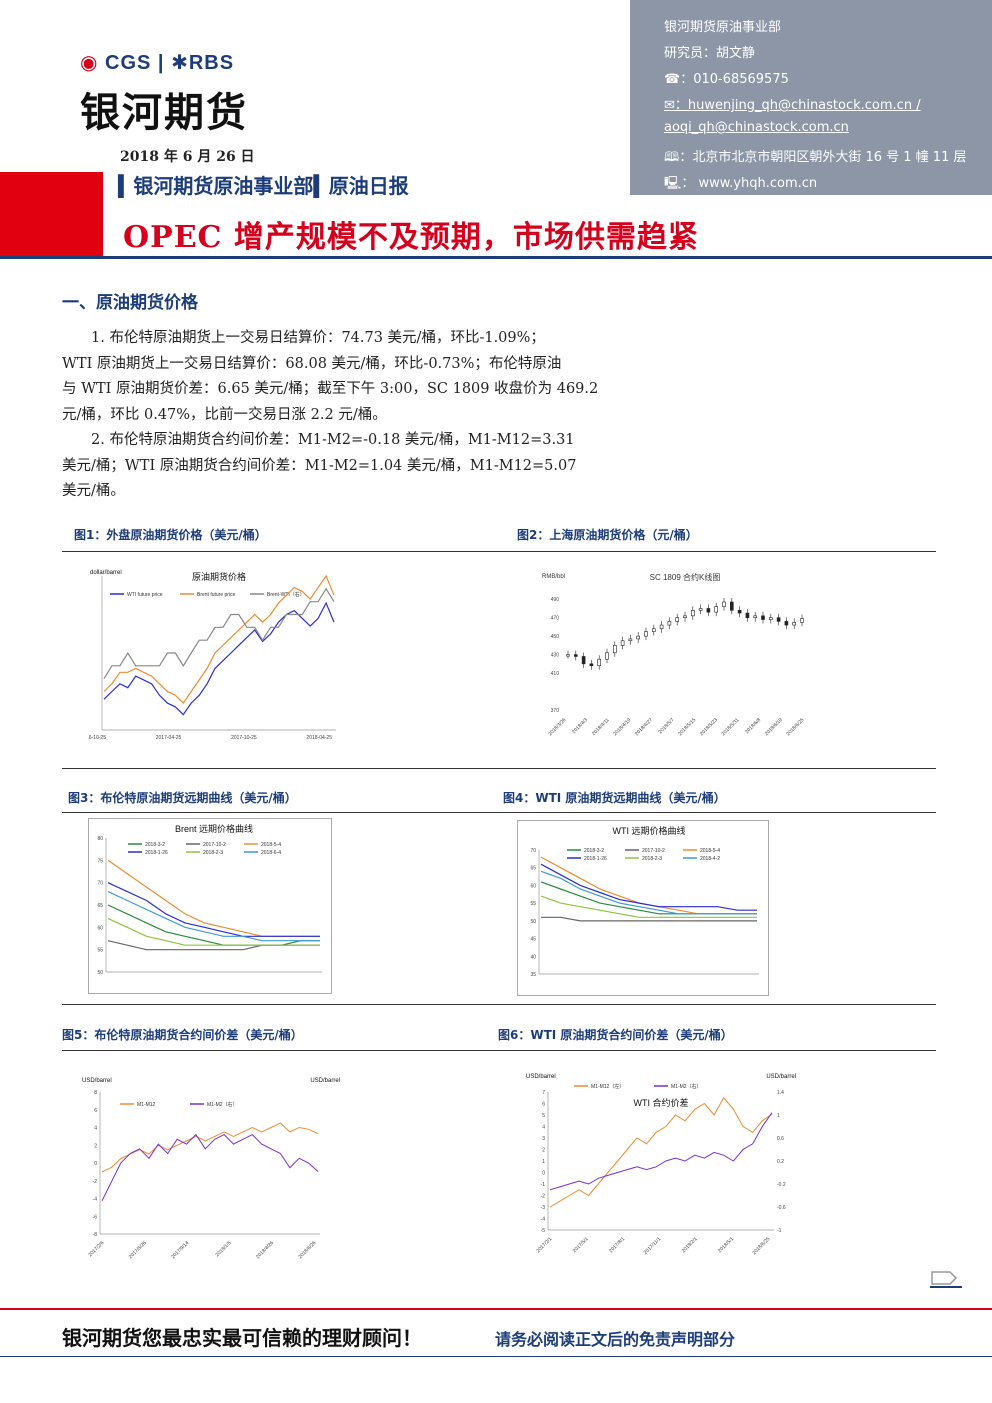 The image size is (992, 1403). I want to click on y-tick-label: 1, so click(543, 1162).